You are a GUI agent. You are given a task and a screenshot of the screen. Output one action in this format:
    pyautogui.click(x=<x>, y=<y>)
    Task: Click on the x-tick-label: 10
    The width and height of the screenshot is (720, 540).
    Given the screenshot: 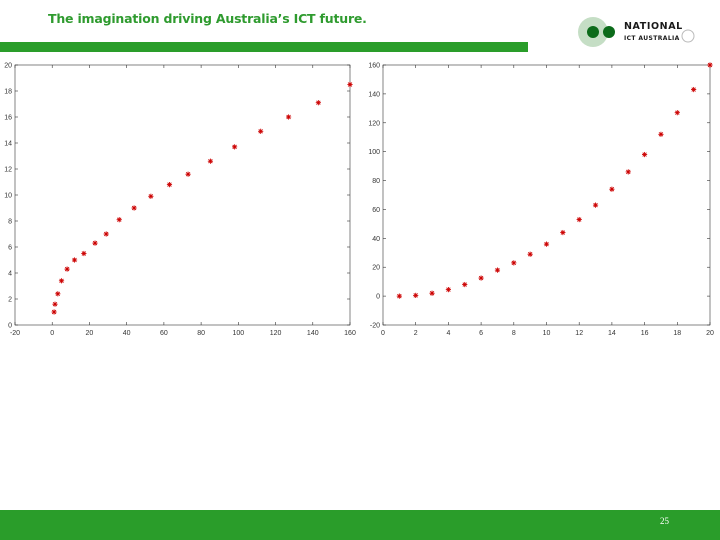 What is the action you would take?
    pyautogui.click(x=547, y=333)
    